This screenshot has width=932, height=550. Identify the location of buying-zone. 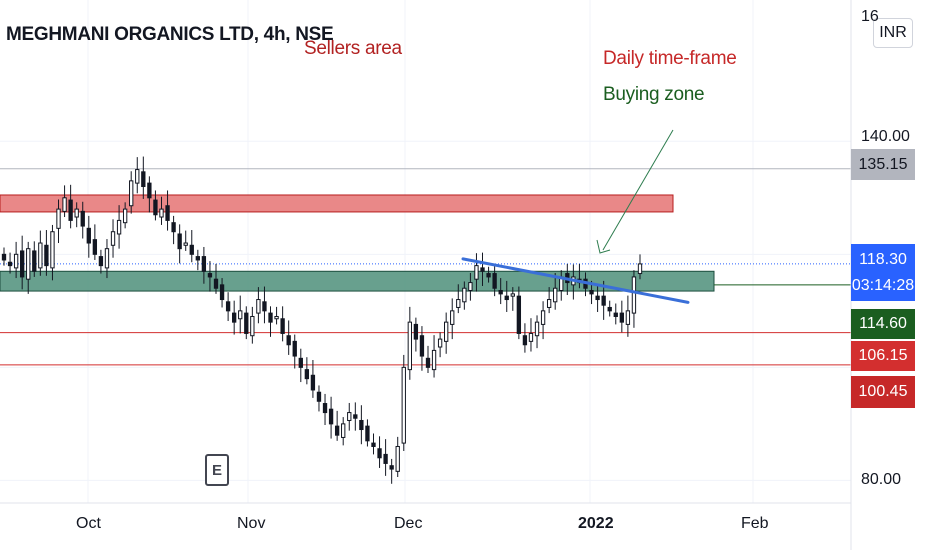
(357, 281).